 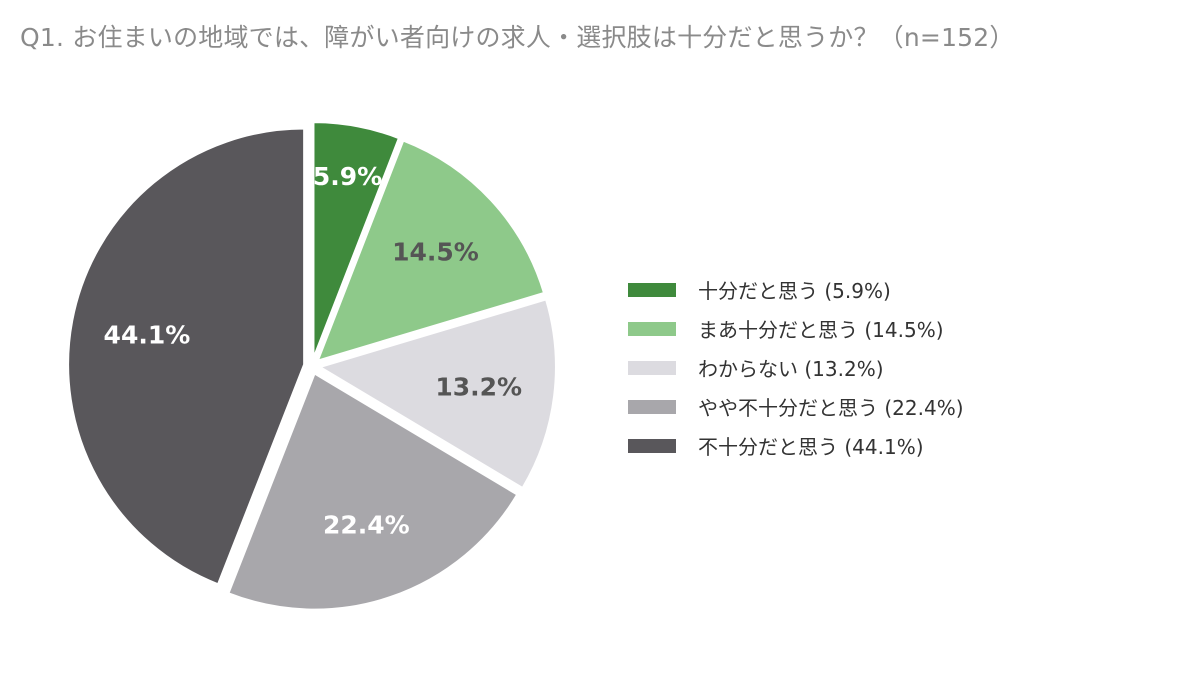 I want to click on slice-value-label-0: 5.9%, so click(x=347, y=176).